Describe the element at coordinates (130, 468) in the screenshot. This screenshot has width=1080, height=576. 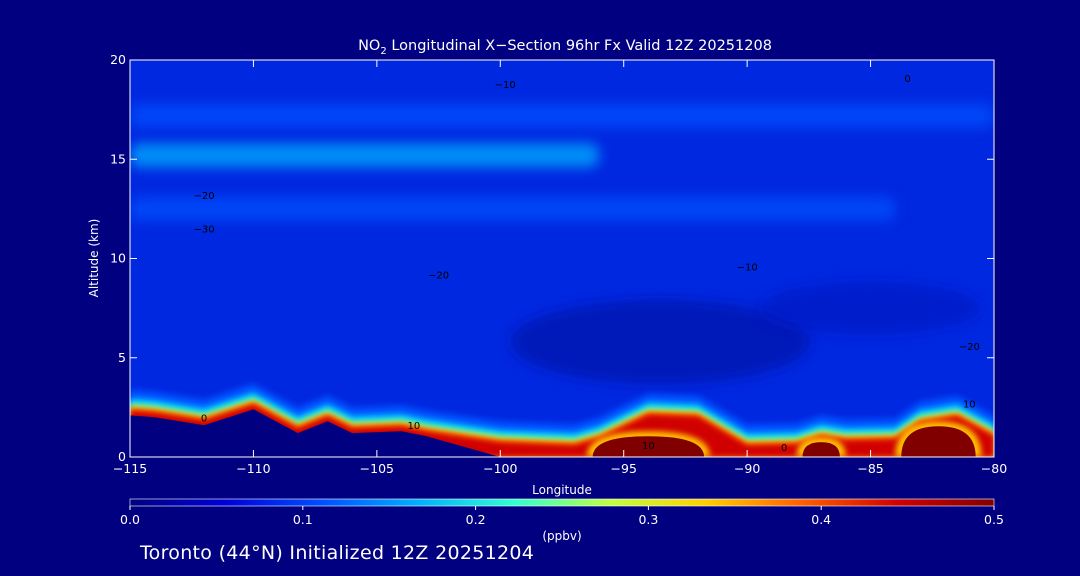
I see `x-tick-label: −115` at that location.